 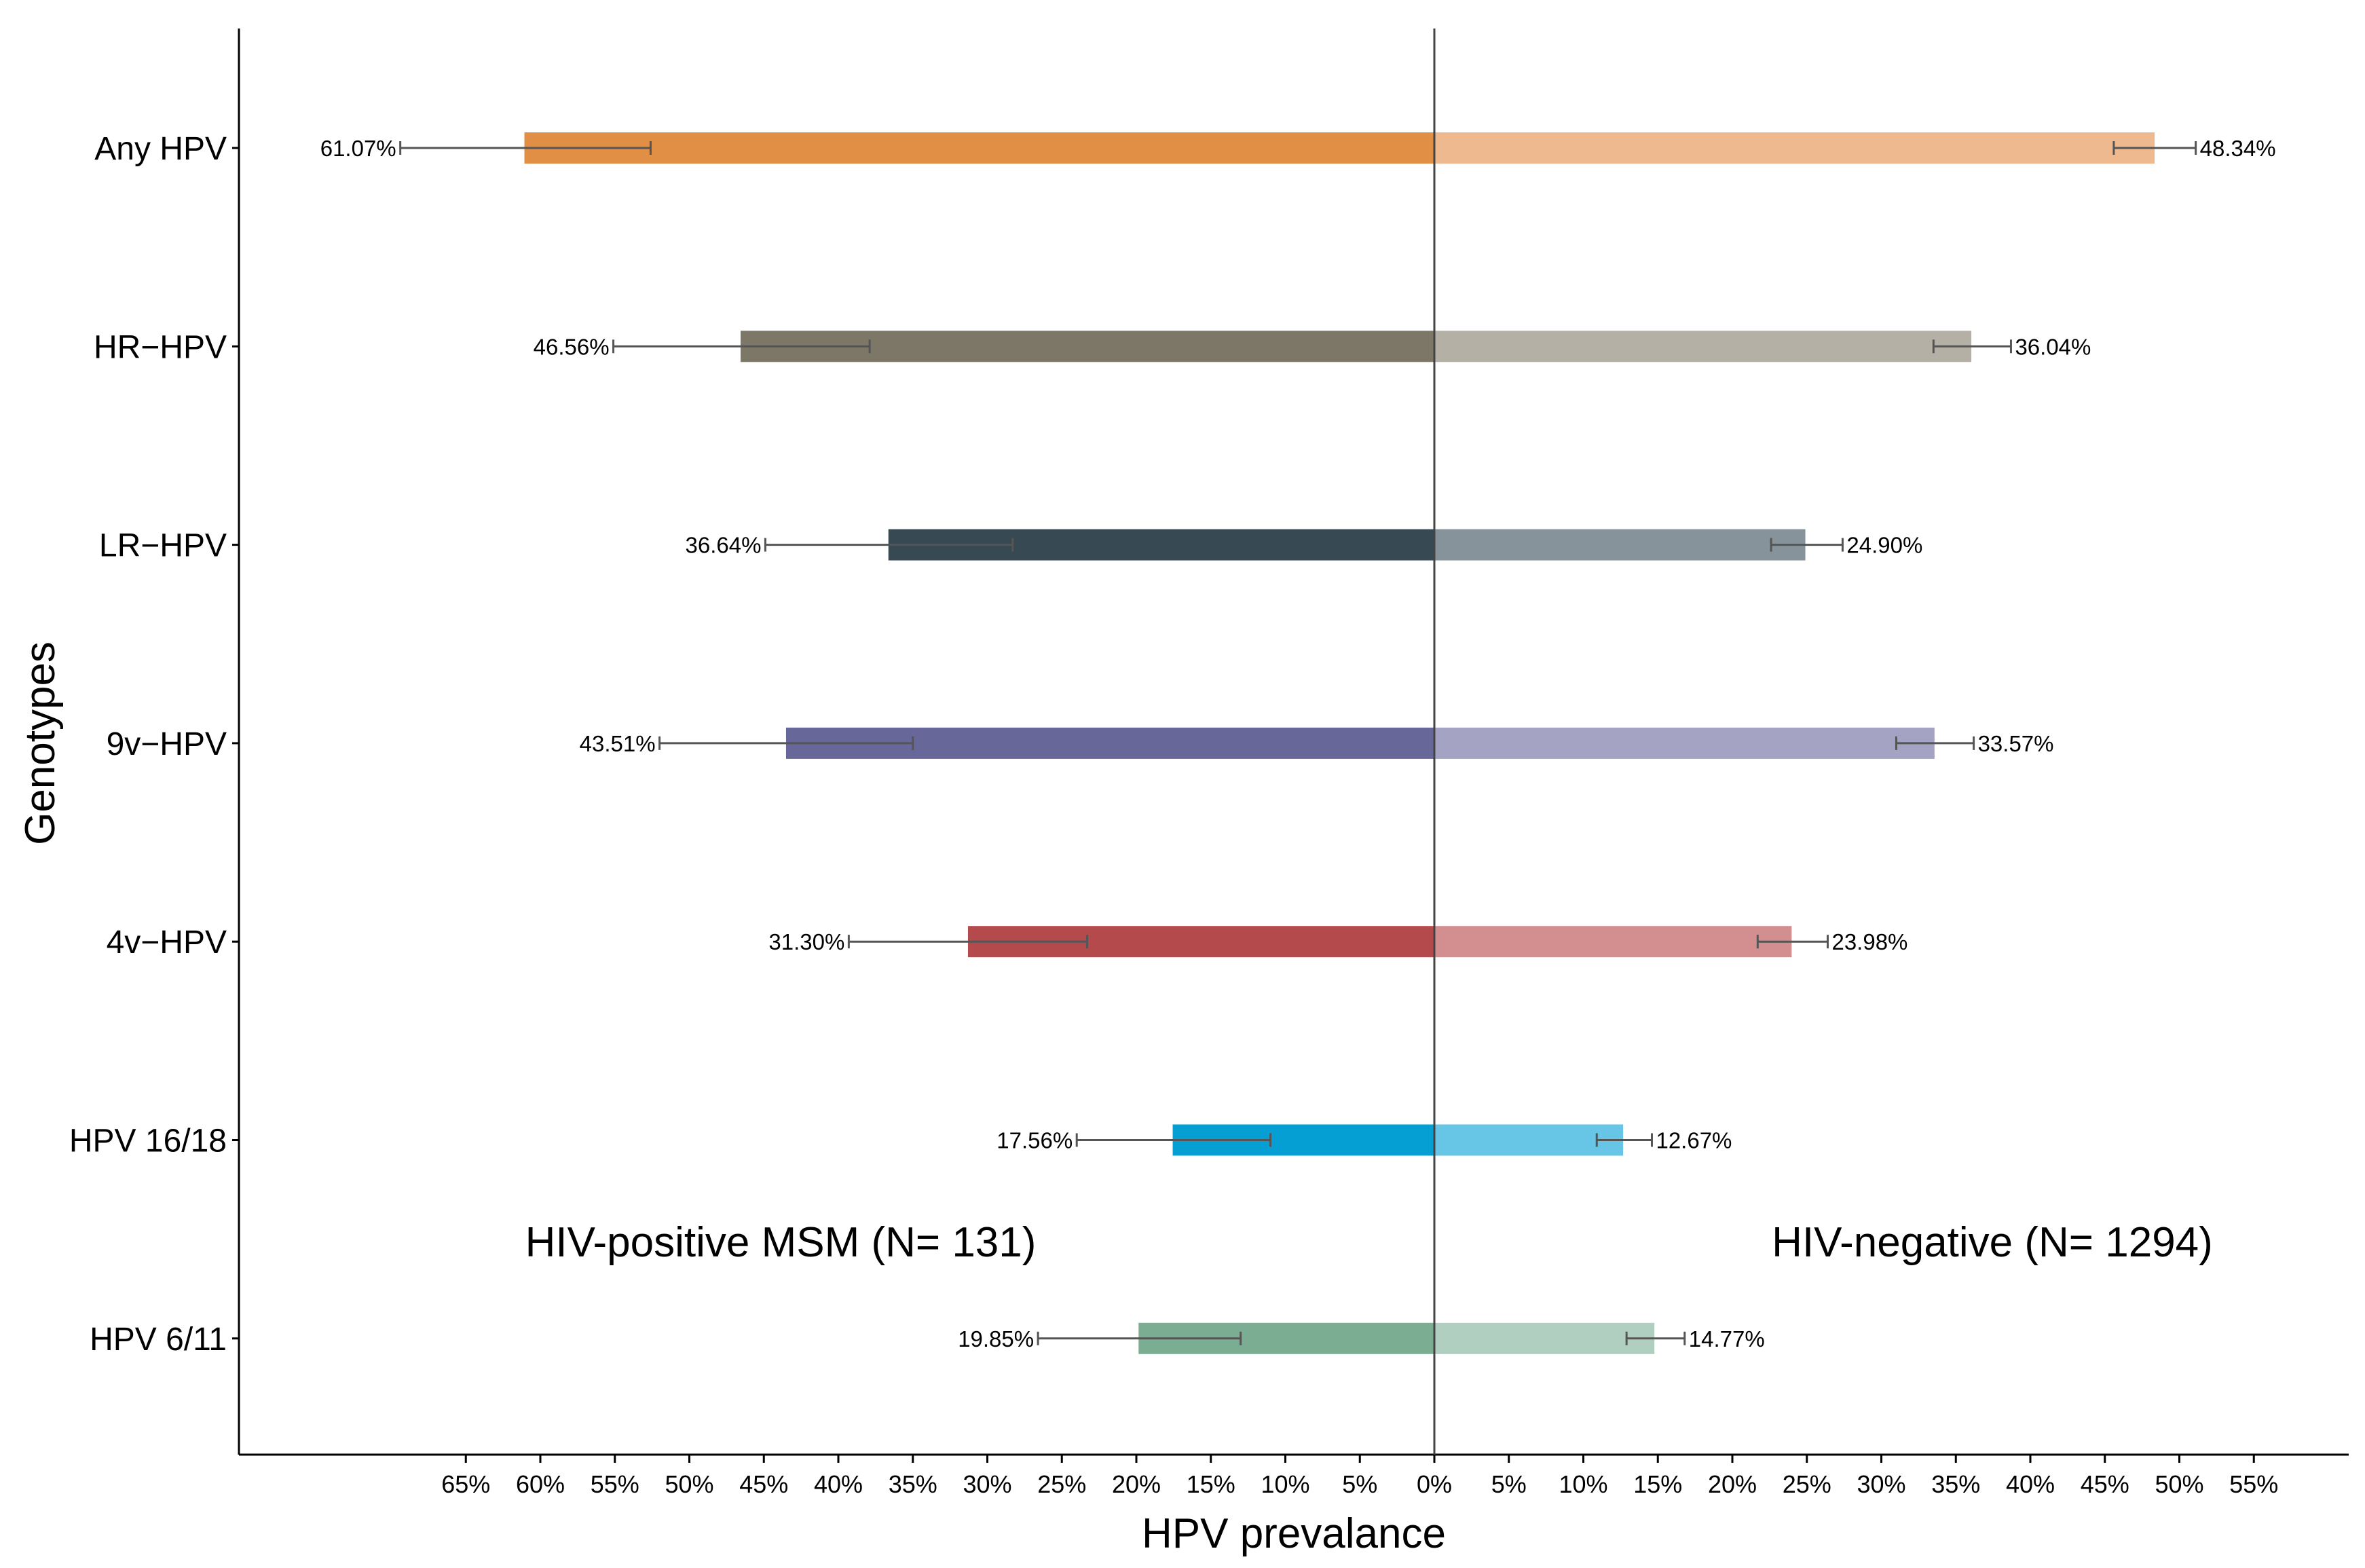 I want to click on category-label-any-hpv: Any HPV, so click(x=161, y=149).